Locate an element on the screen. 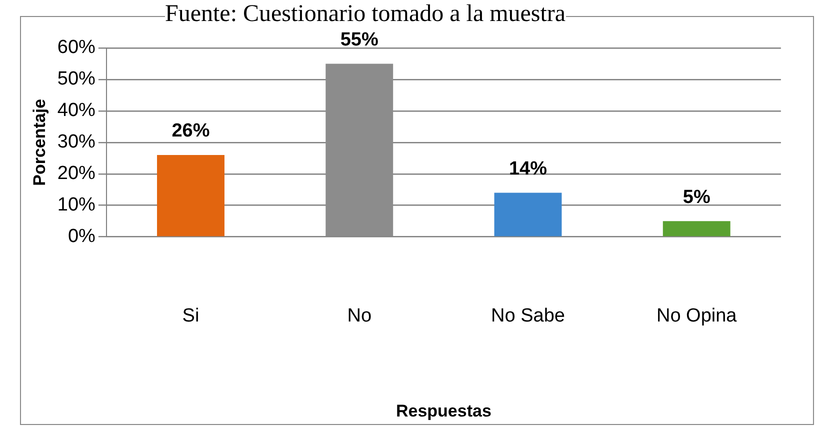  x-axis-title: Respuestas is located at coordinates (444, 410).